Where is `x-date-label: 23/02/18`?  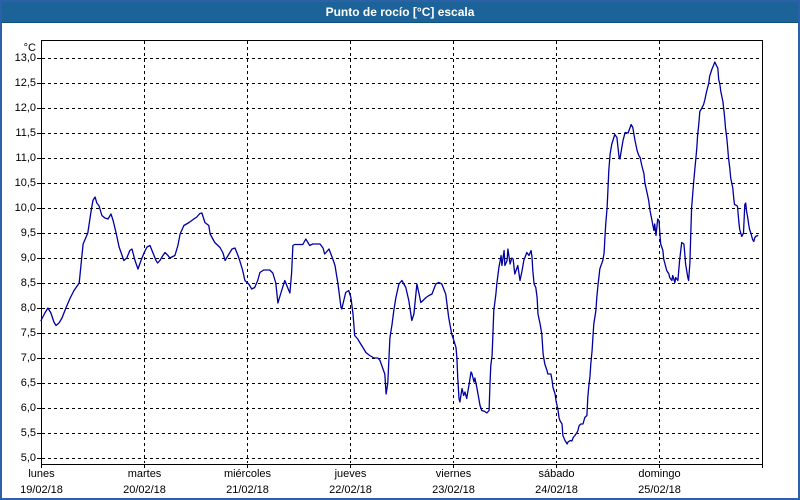
x-date-label: 23/02/18 is located at coordinates (453, 490).